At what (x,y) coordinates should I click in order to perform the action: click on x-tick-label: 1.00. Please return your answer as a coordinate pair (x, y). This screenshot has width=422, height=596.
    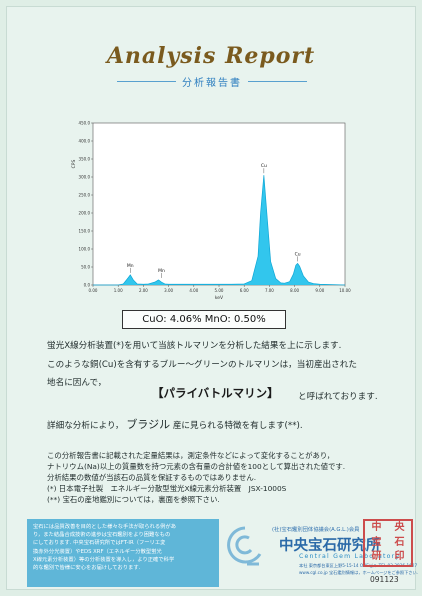
    Looking at the image, I should click on (118, 290).